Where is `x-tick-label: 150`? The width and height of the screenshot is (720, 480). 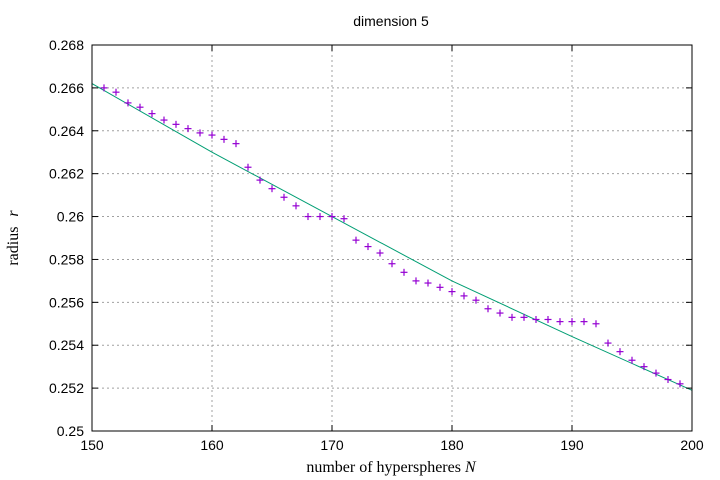
x-tick-label: 150 is located at coordinates (92, 445).